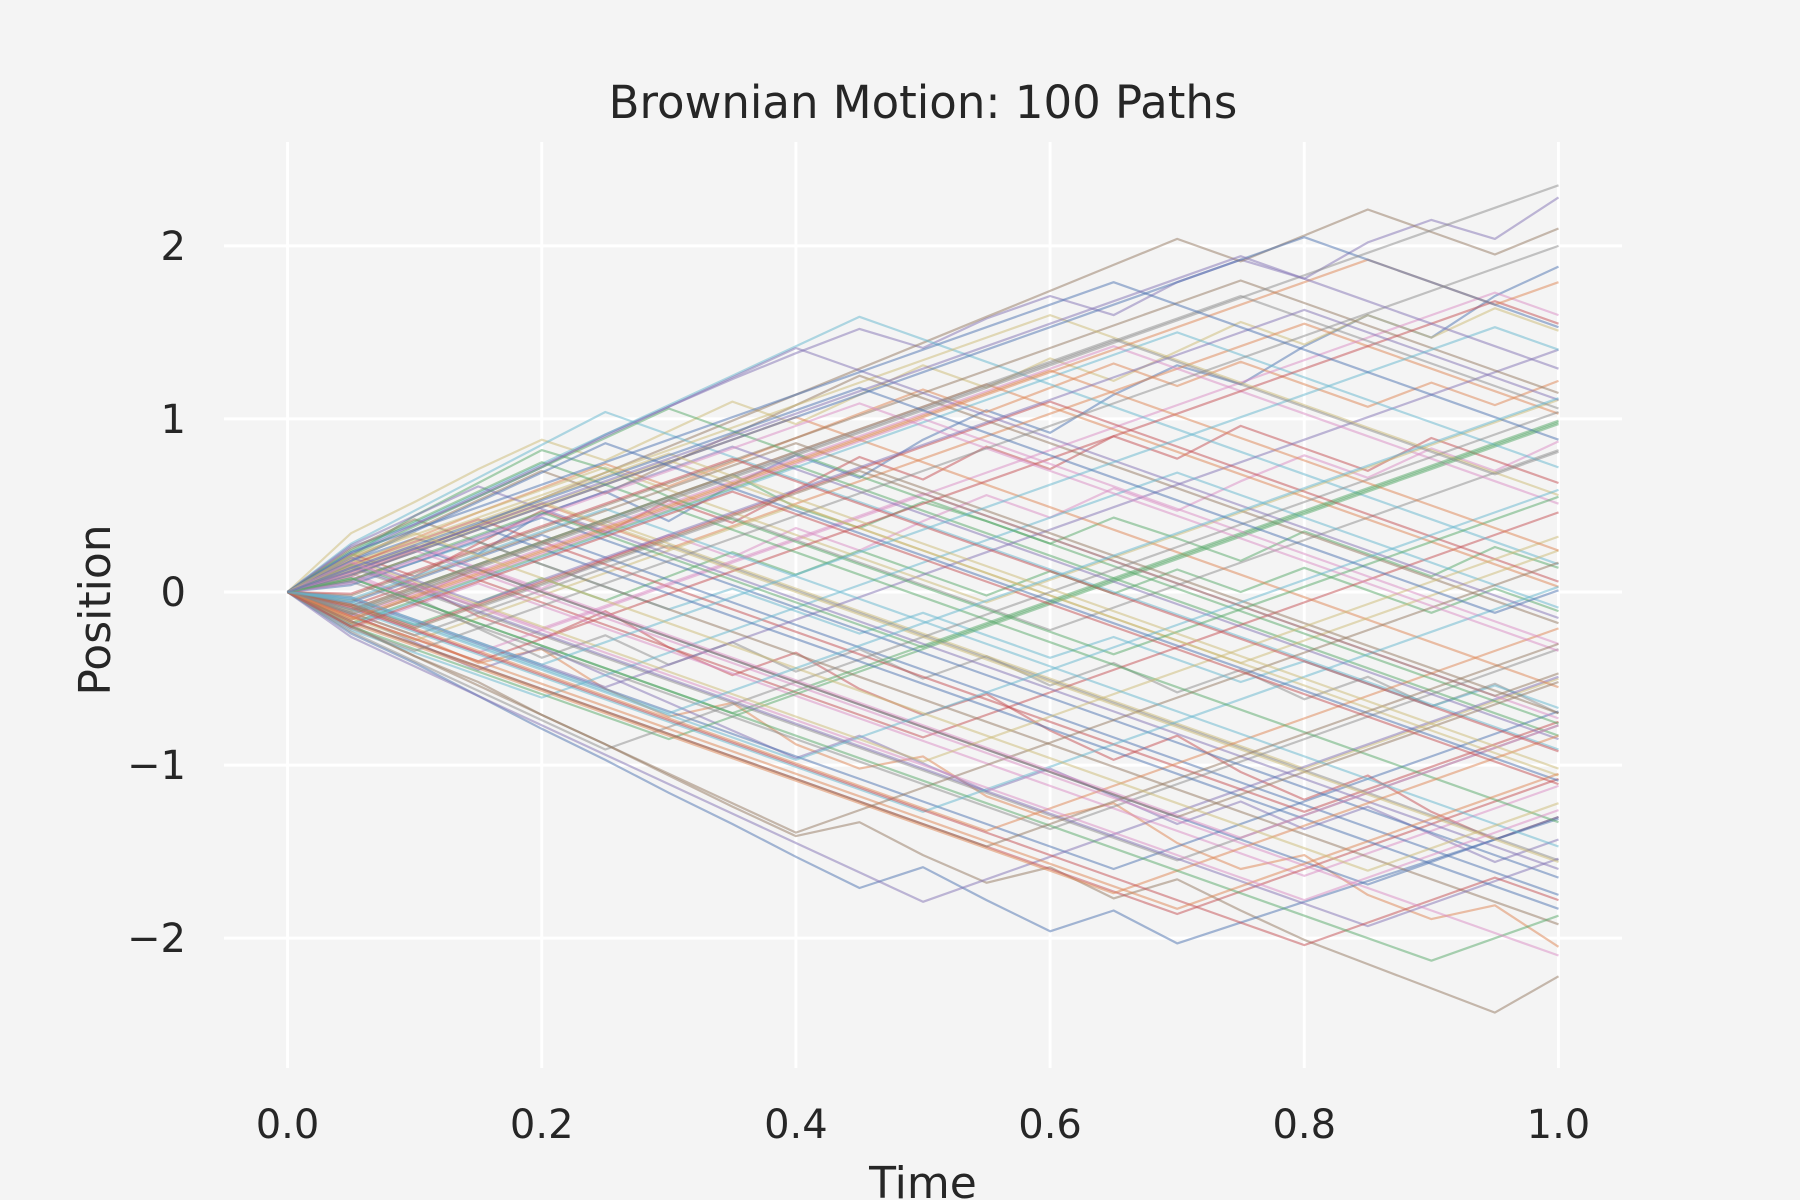 The height and width of the screenshot is (1200, 1800). I want to click on x-tick-label: 1.0, so click(1559, 1125).